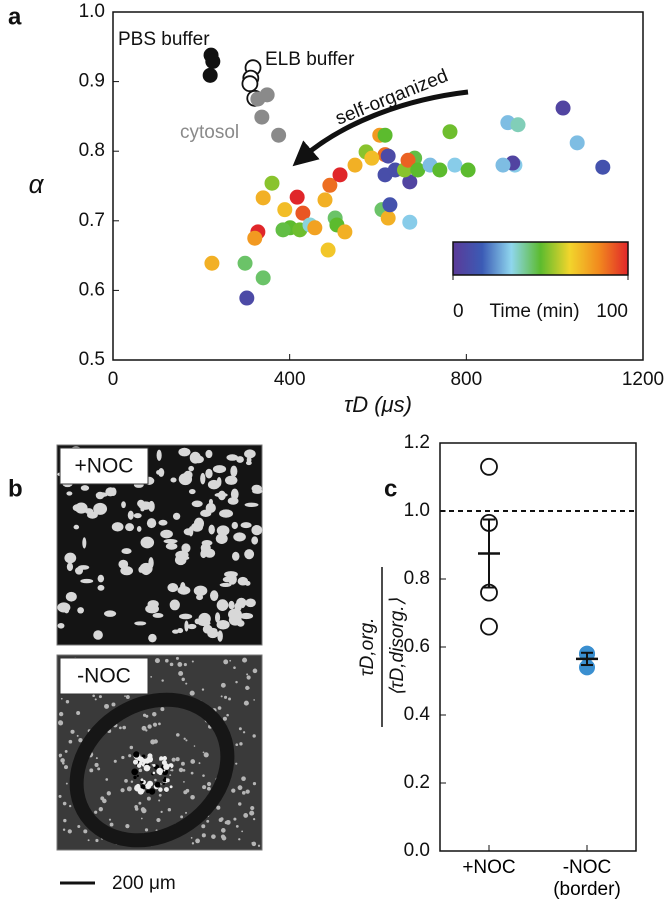 The image size is (666, 918). What do you see at coordinates (367, 647) in the screenshot?
I see `y-label-numerator: τD,org.` at bounding box center [367, 647].